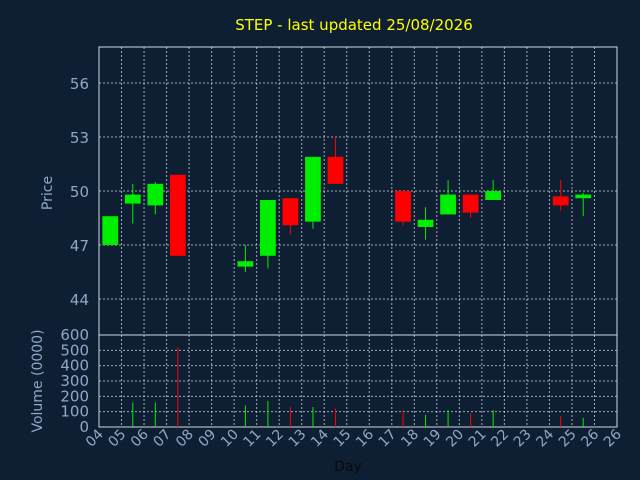 The image size is (640, 480). Describe the element at coordinates (568, 439) in the screenshot. I see `x-tick-label: 25` at that location.